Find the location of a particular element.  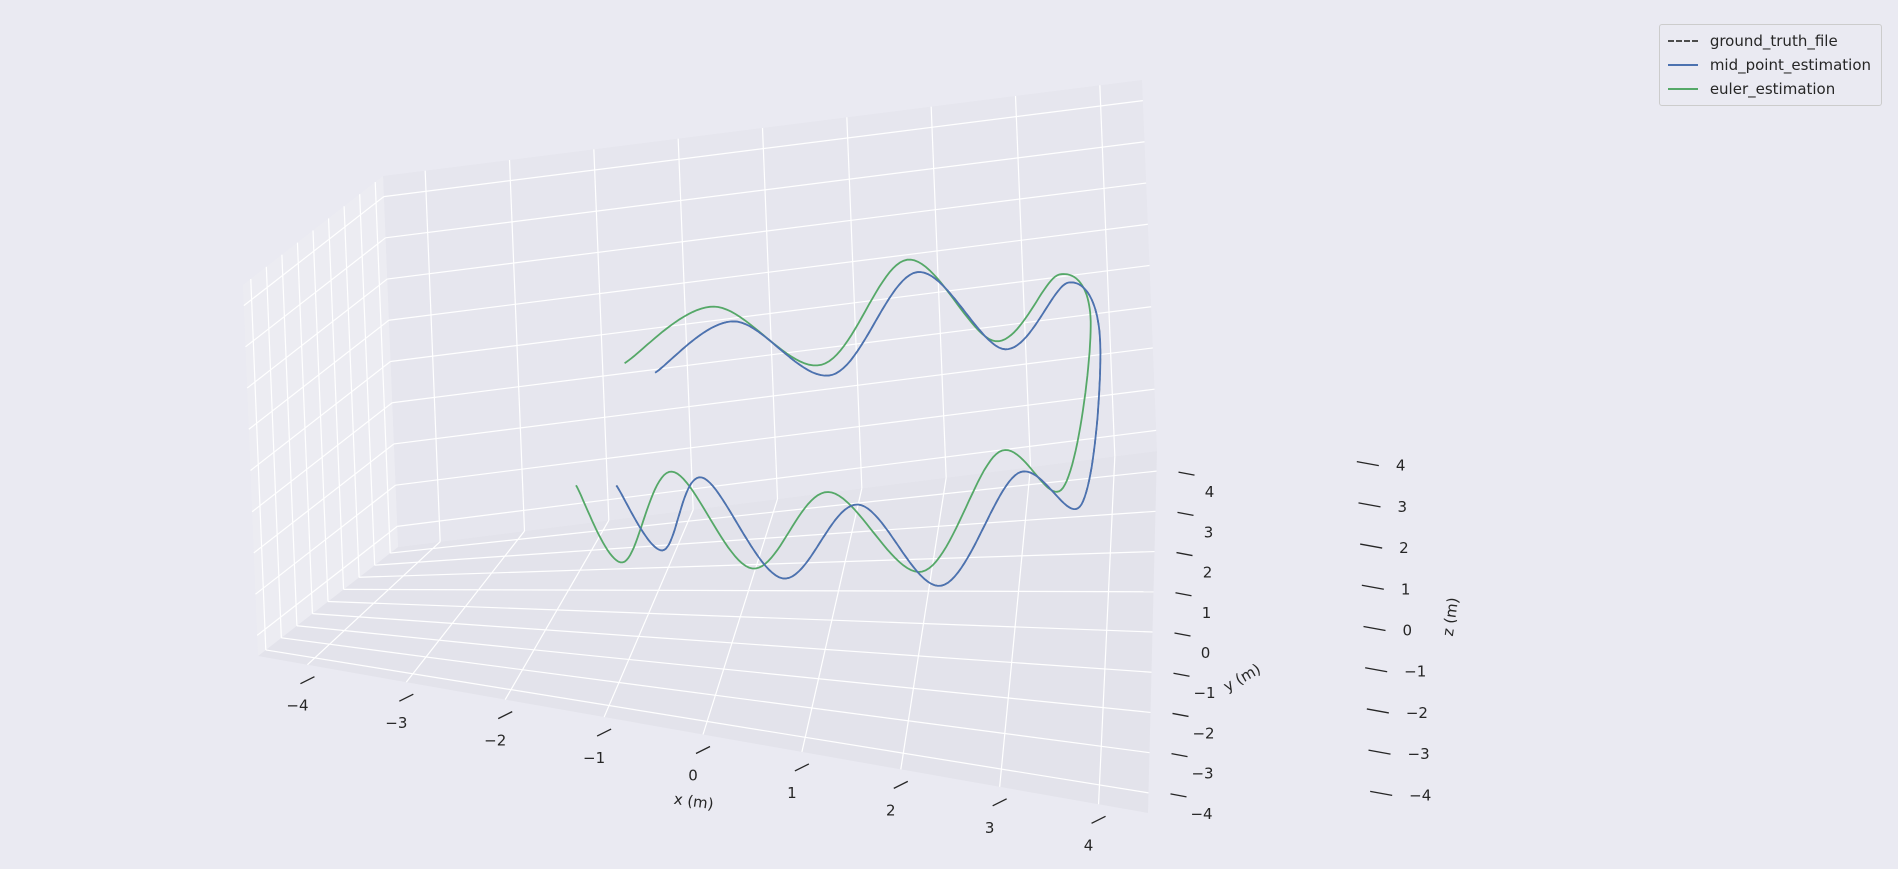

x-tick-label: 0 is located at coordinates (693, 776).